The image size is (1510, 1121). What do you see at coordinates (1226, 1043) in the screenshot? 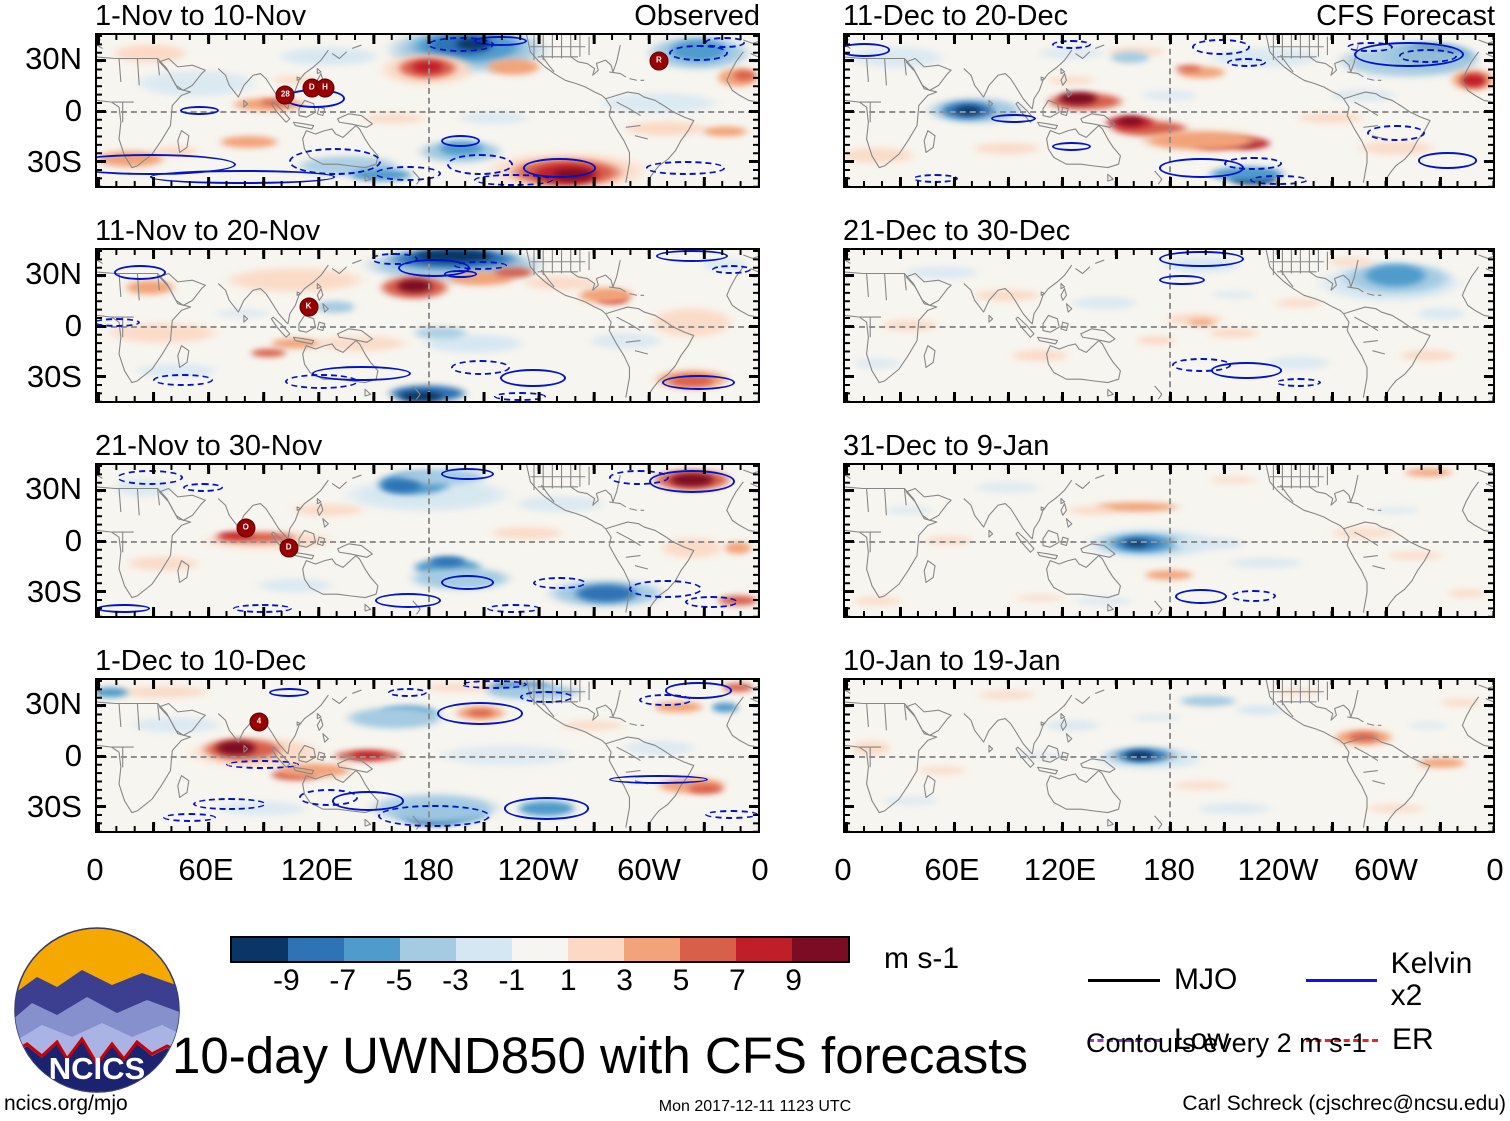
I see `legend-note: Contours every 2 m s-1` at bounding box center [1226, 1043].